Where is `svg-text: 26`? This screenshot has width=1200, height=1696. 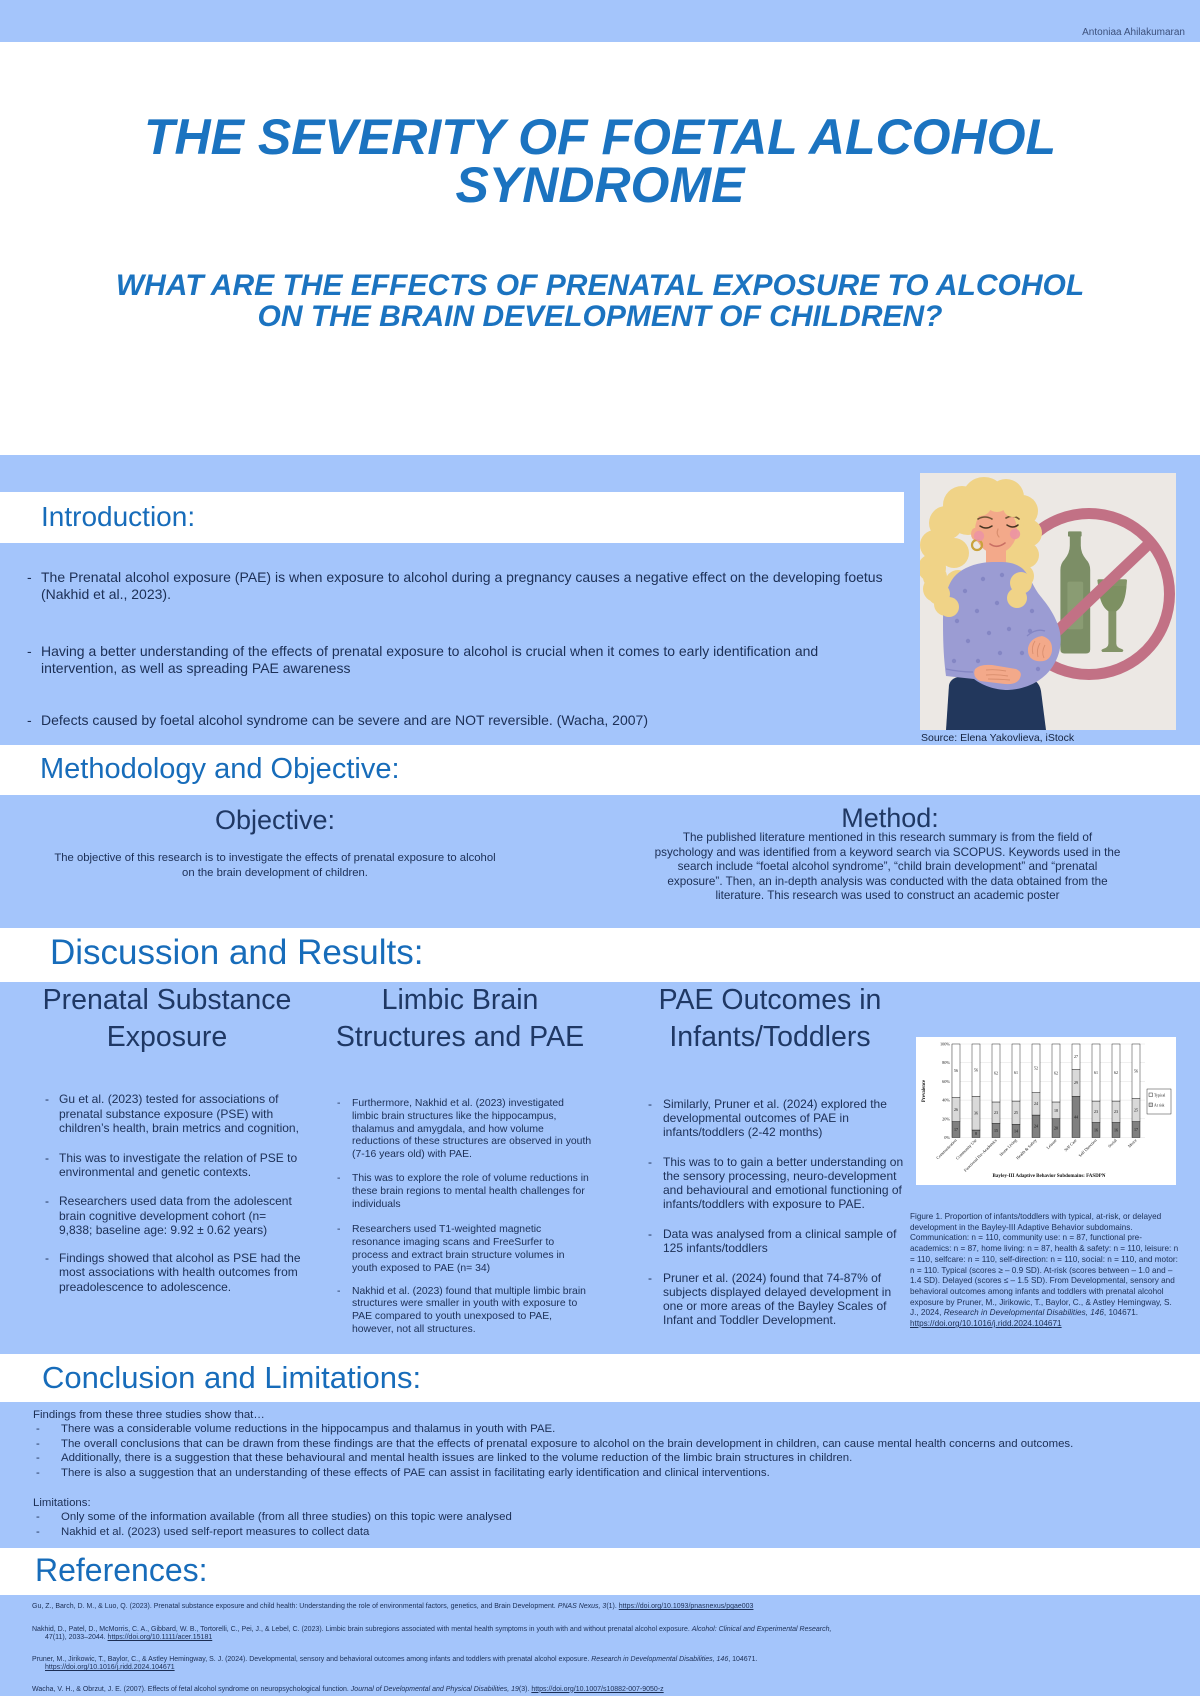 svg-text: 26 is located at coordinates (956, 1109).